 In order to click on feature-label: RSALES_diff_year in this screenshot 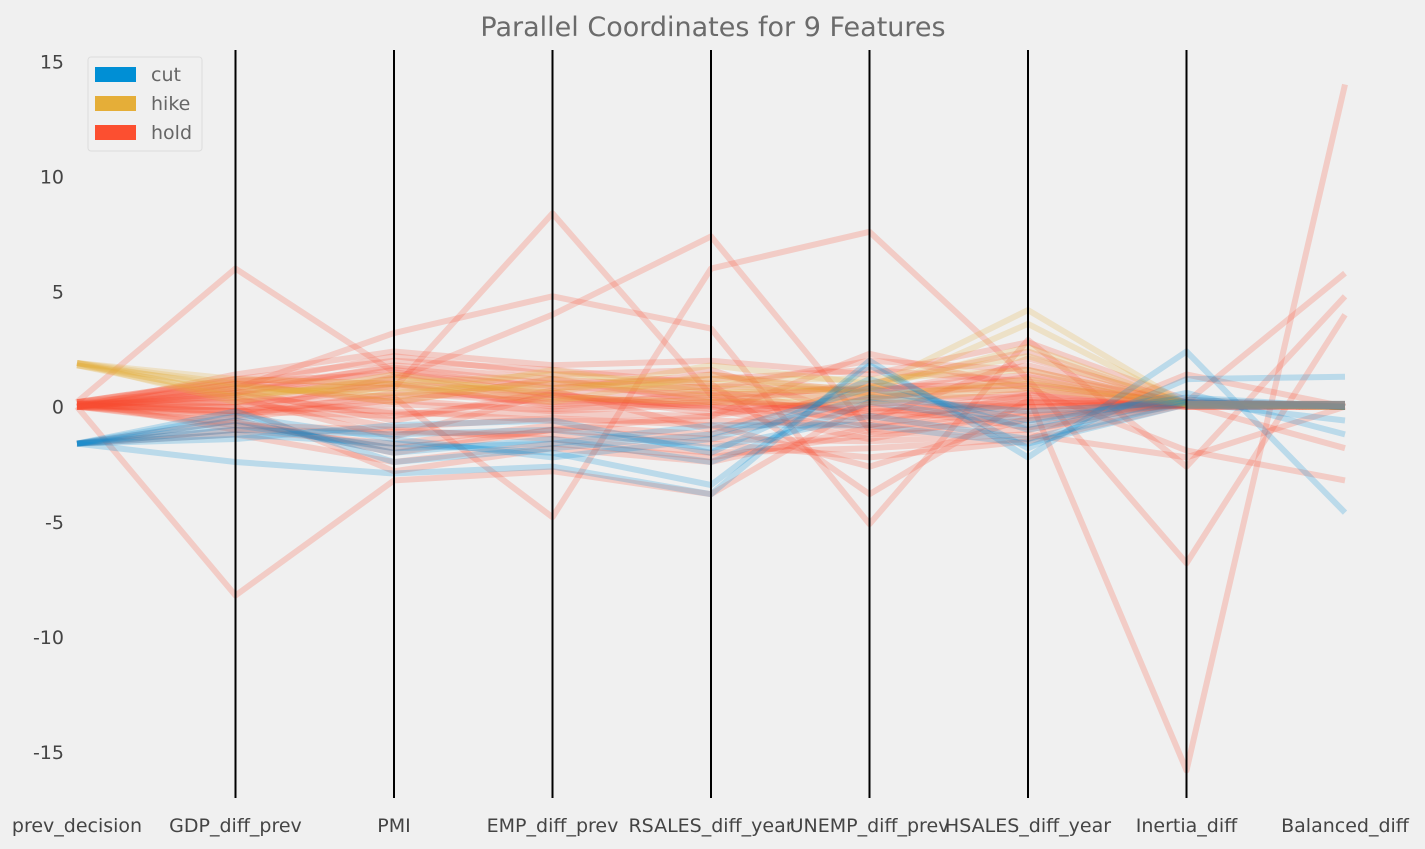, I will do `click(710, 826)`.